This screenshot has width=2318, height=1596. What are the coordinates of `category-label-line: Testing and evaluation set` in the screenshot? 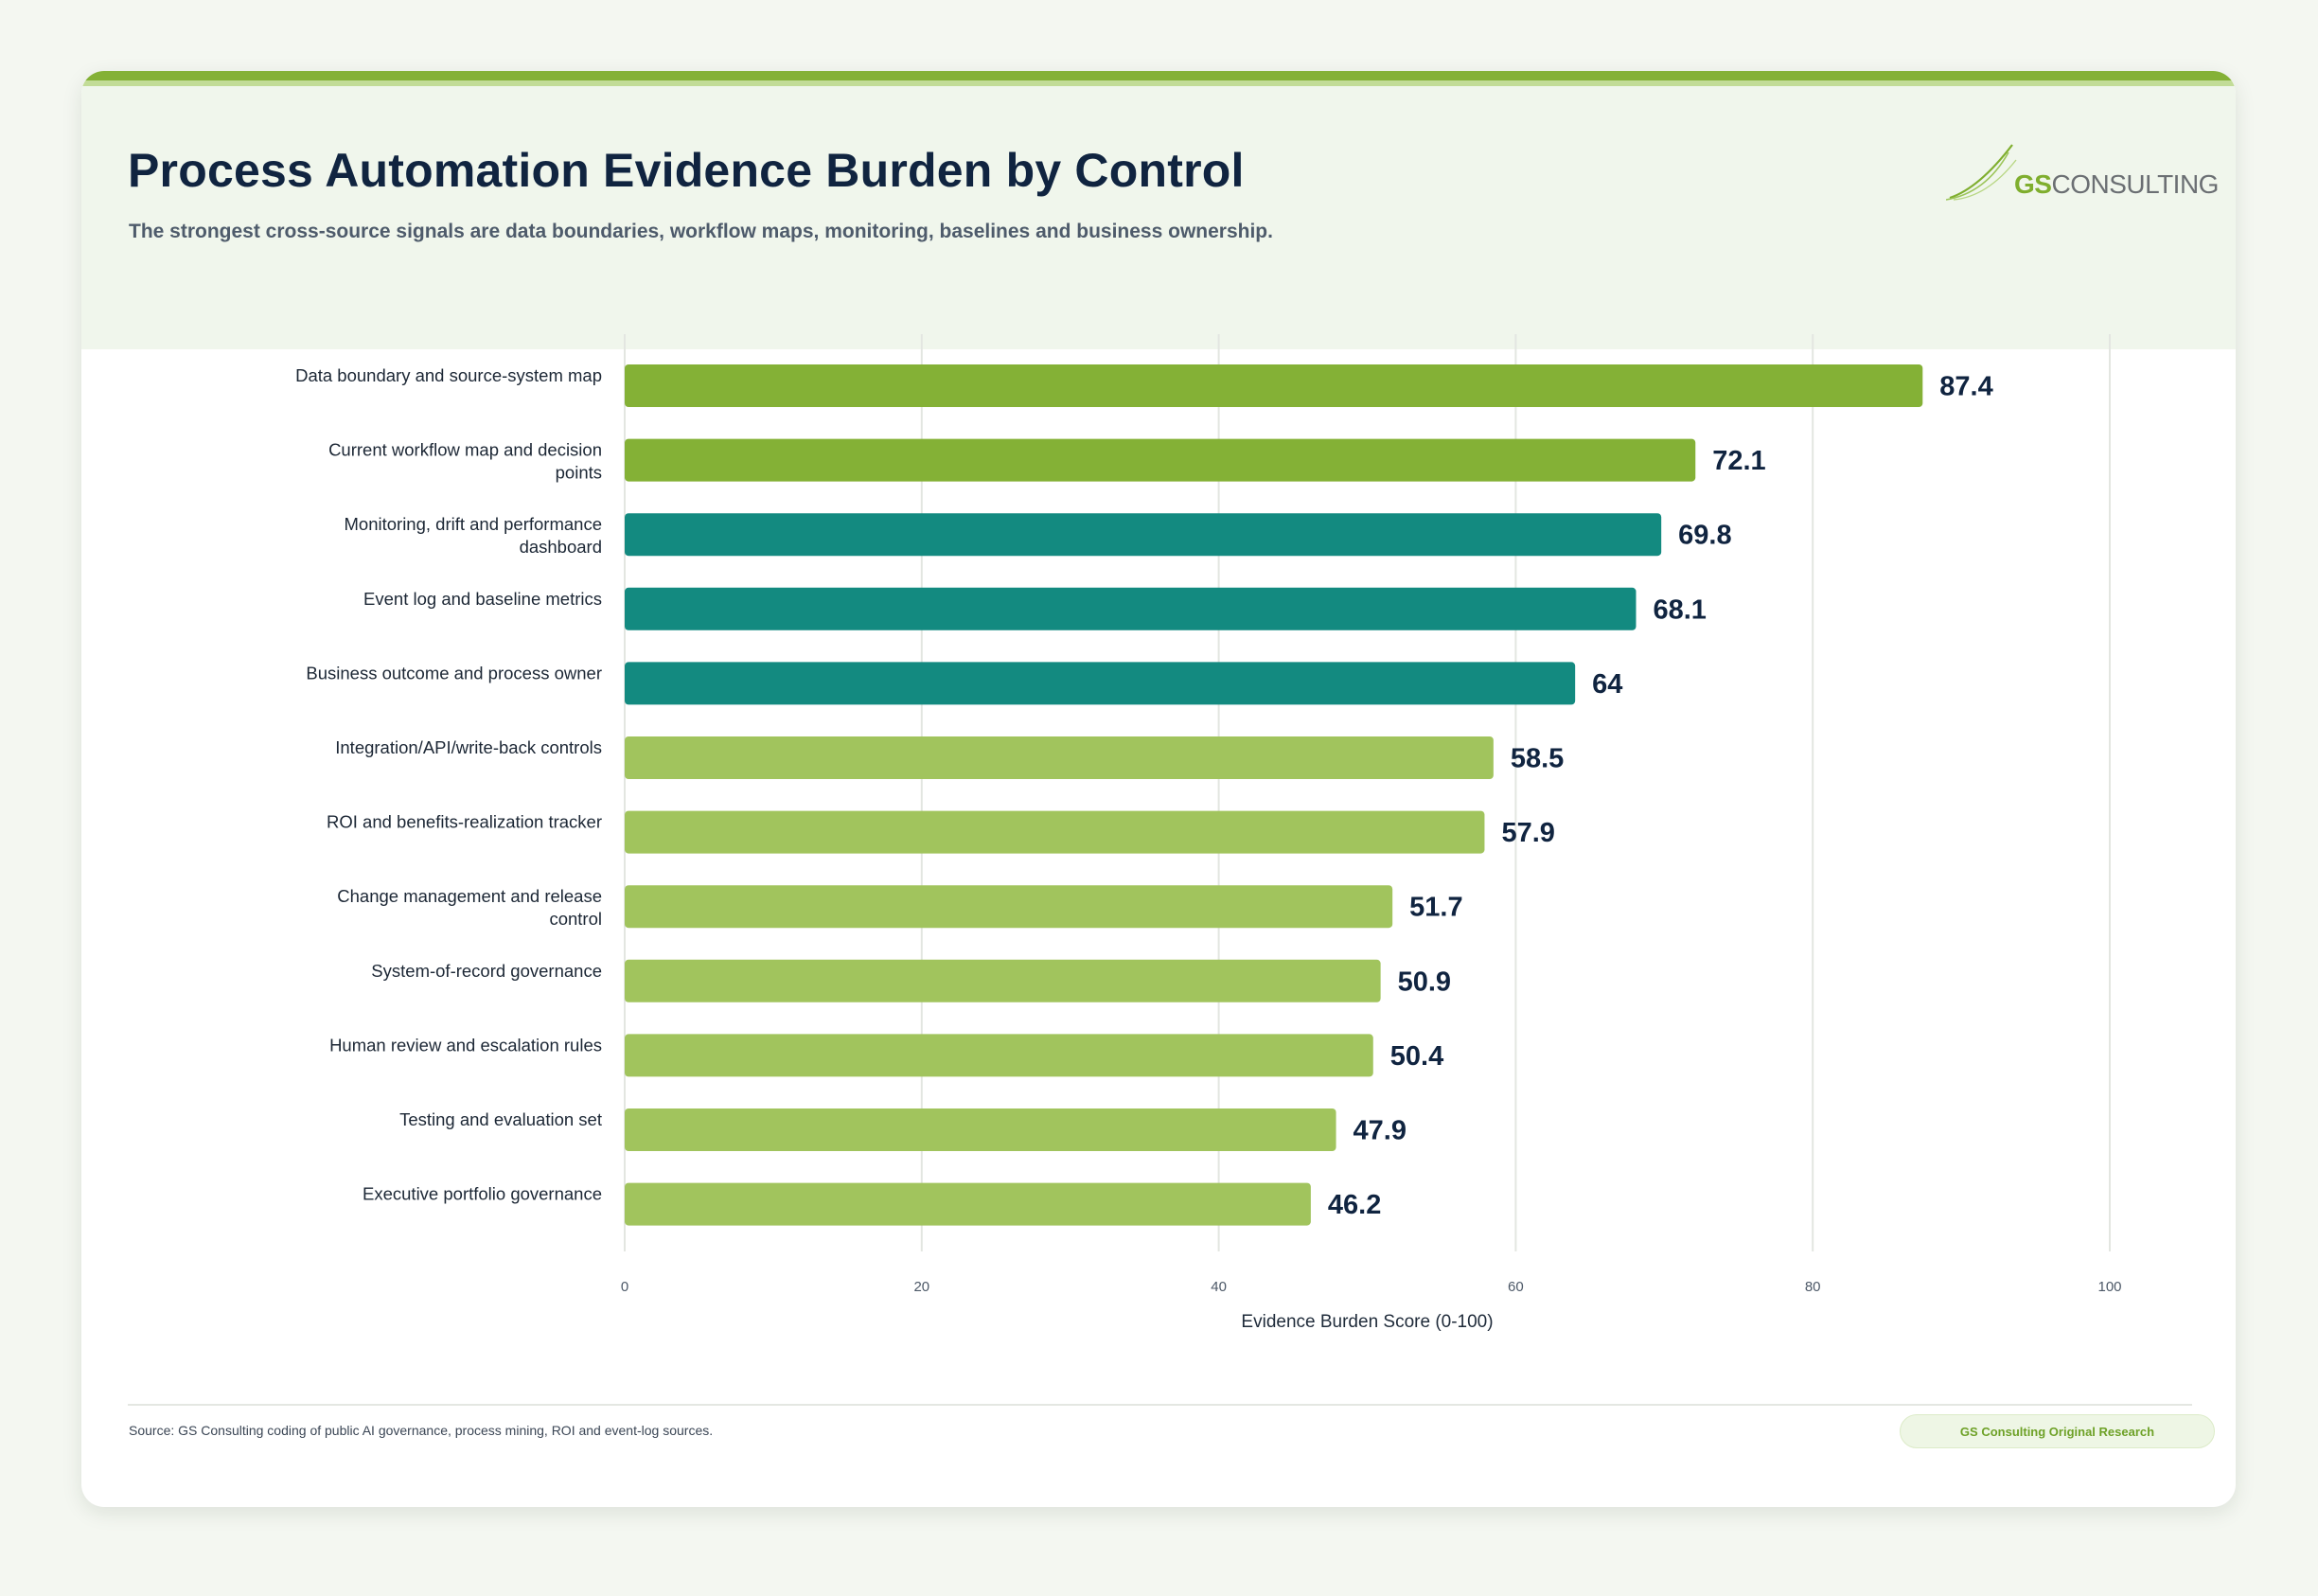 It's located at (500, 1119).